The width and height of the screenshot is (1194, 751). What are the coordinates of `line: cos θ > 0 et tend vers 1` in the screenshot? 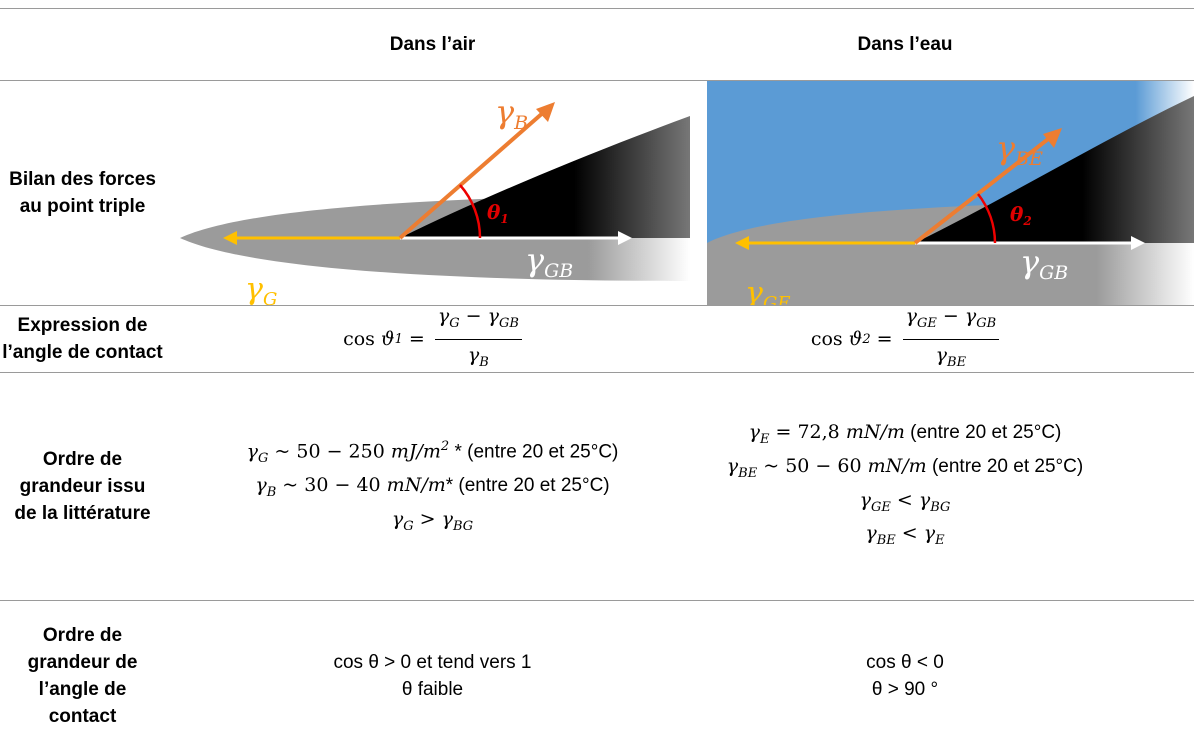 It's located at (432, 662).